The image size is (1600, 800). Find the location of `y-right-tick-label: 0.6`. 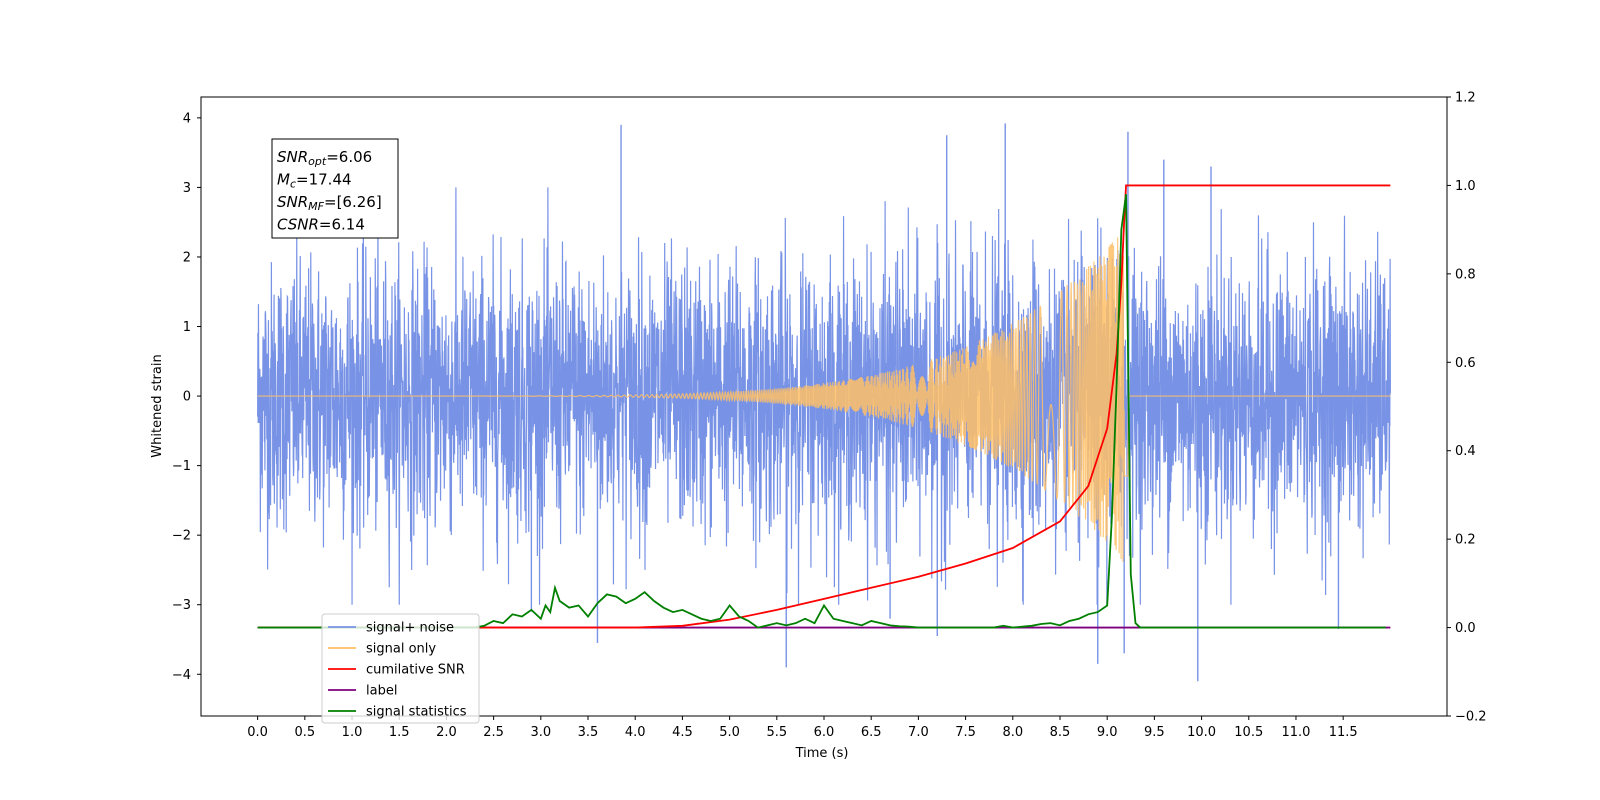

y-right-tick-label: 0.6 is located at coordinates (1465, 363).